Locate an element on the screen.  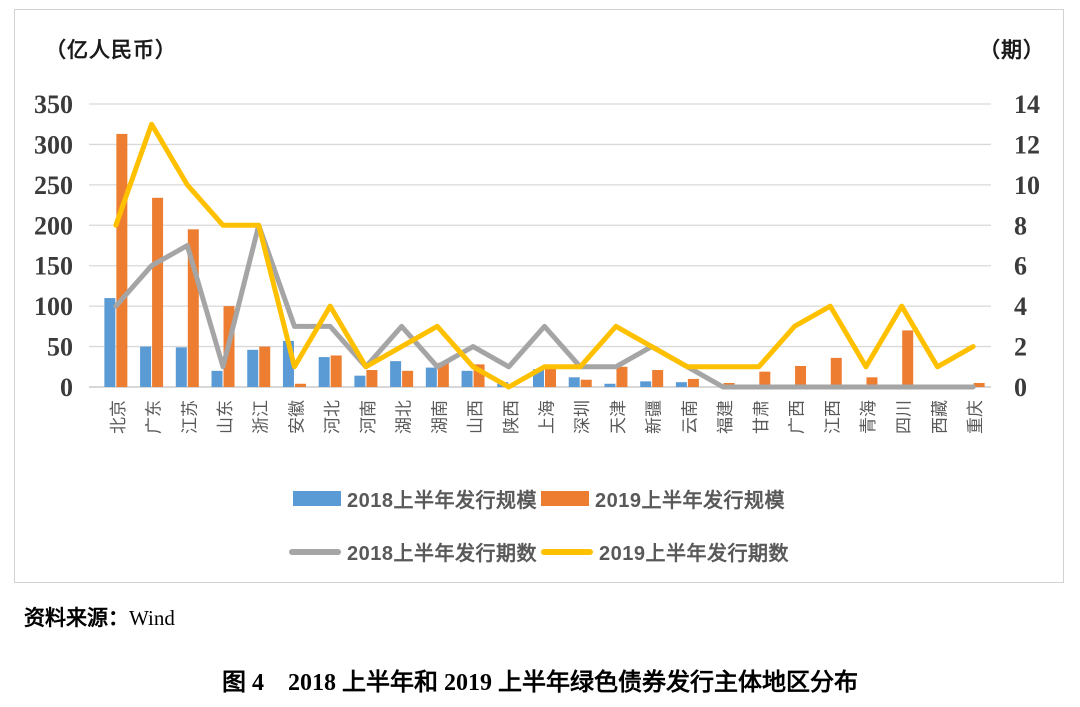
svg-text: 150 is located at coordinates (53, 266).